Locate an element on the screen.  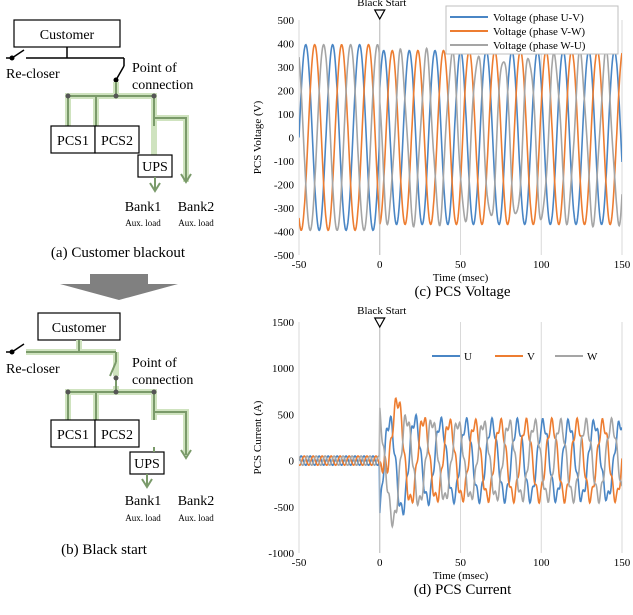
y-tick-label: -200 is located at coordinates (284, 186).